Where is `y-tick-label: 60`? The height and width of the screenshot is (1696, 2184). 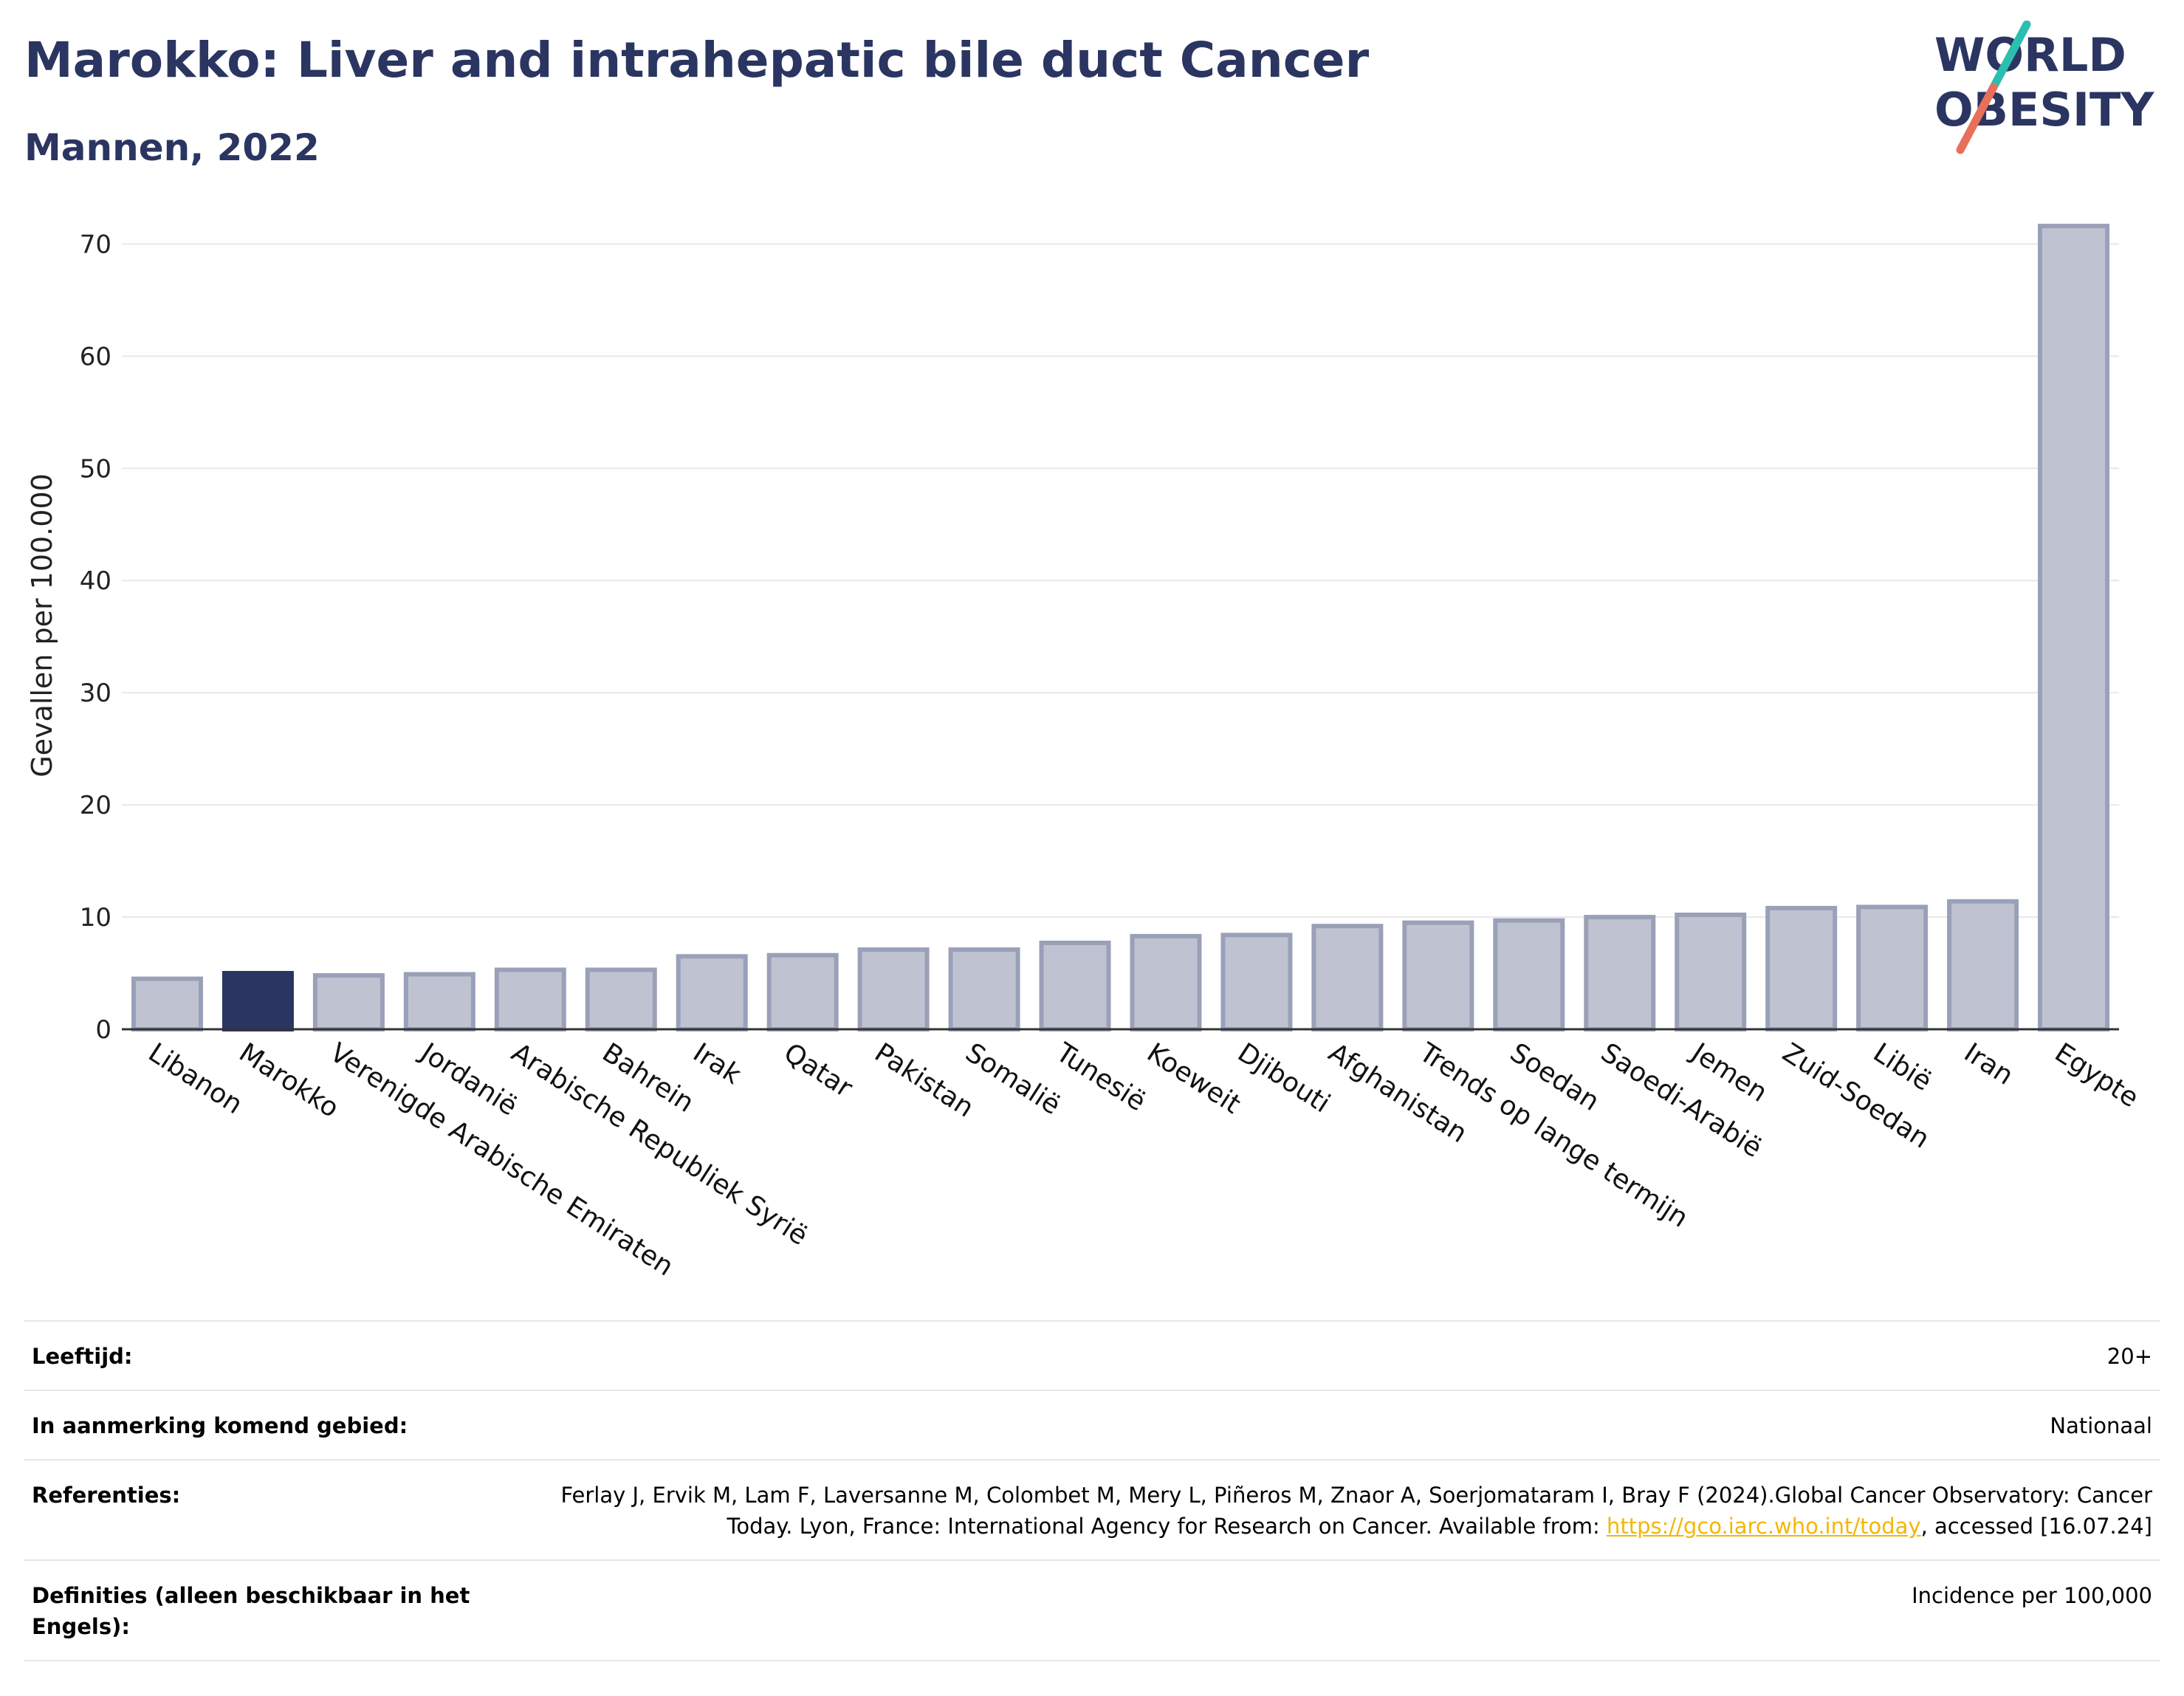
y-tick-label: 60 is located at coordinates (96, 356).